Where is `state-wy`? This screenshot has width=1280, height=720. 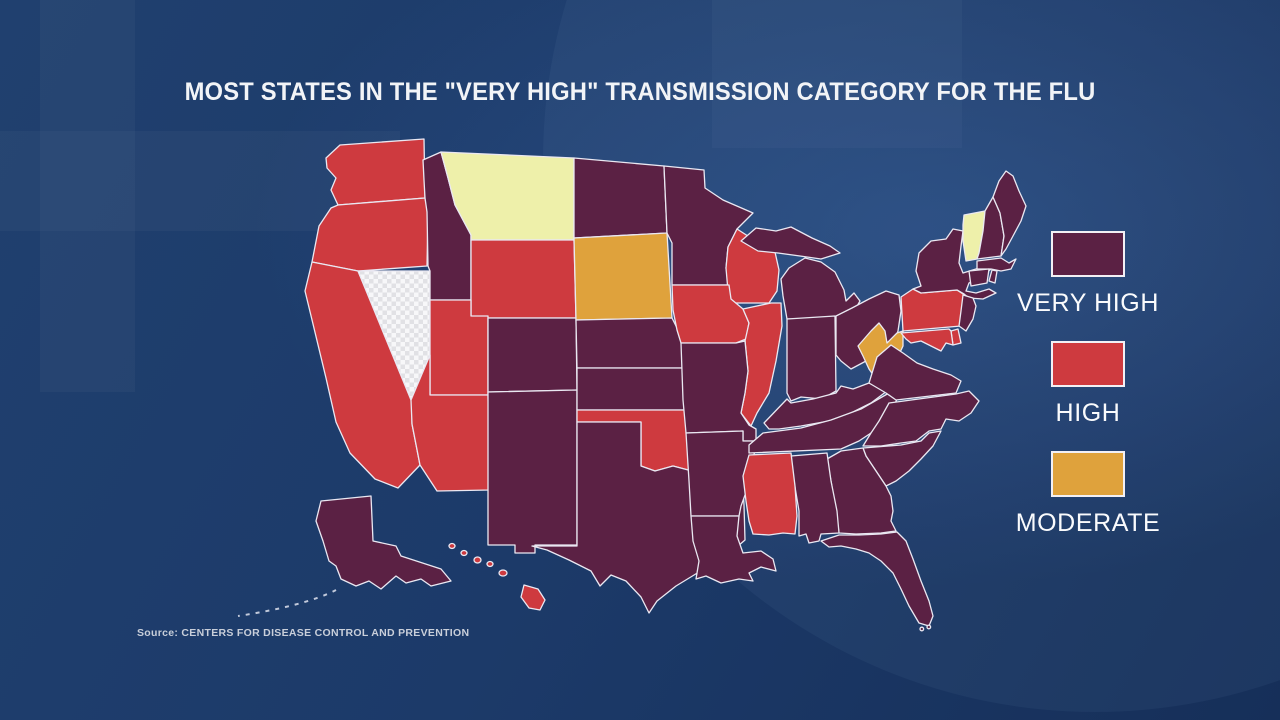 state-wy is located at coordinates (523, 279).